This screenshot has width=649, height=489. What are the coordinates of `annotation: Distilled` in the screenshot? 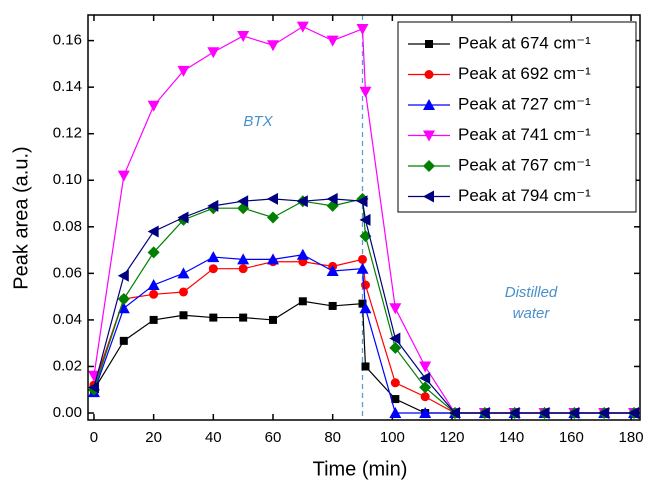 It's located at (531, 292).